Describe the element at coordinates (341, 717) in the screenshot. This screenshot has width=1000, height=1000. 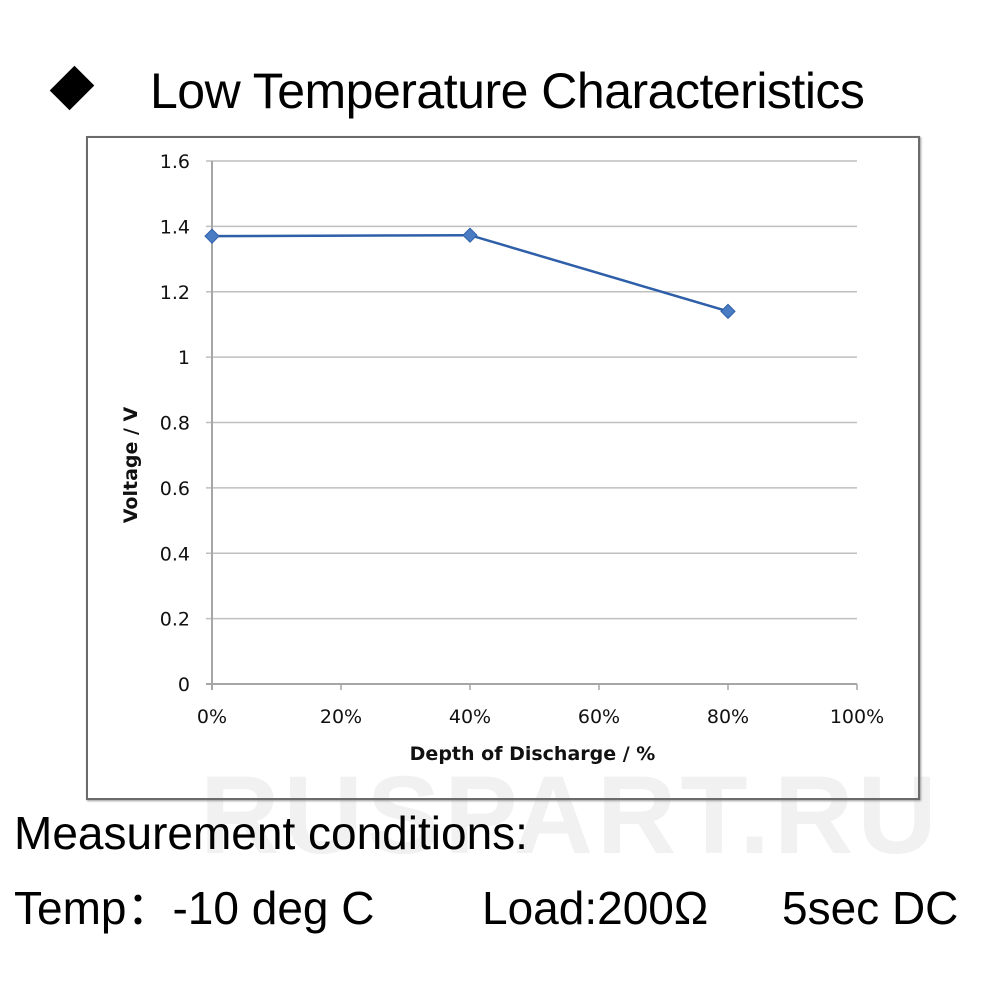
I see `x-tick-label: 20%` at that location.